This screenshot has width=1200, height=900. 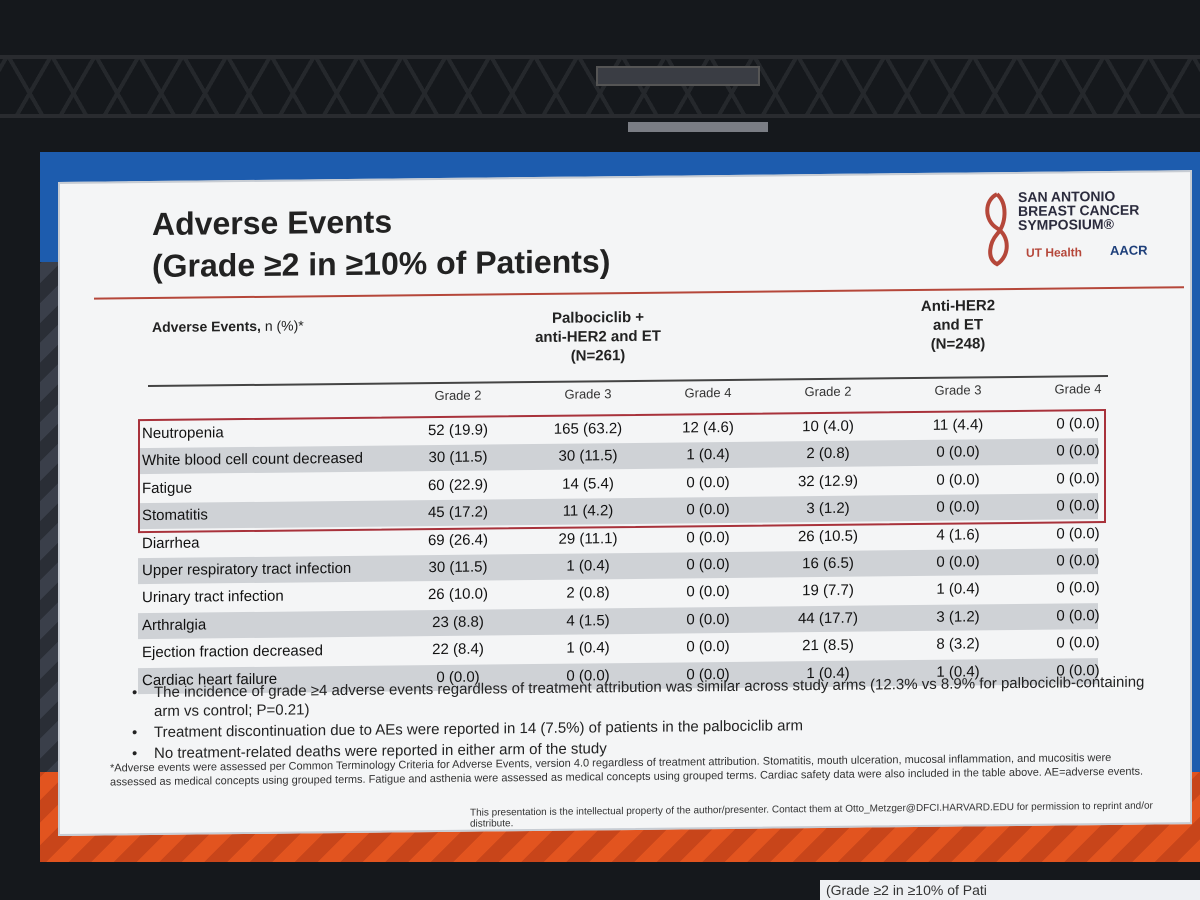 What do you see at coordinates (598, 356) in the screenshot?
I see `group1-line-3: (N=261)` at bounding box center [598, 356].